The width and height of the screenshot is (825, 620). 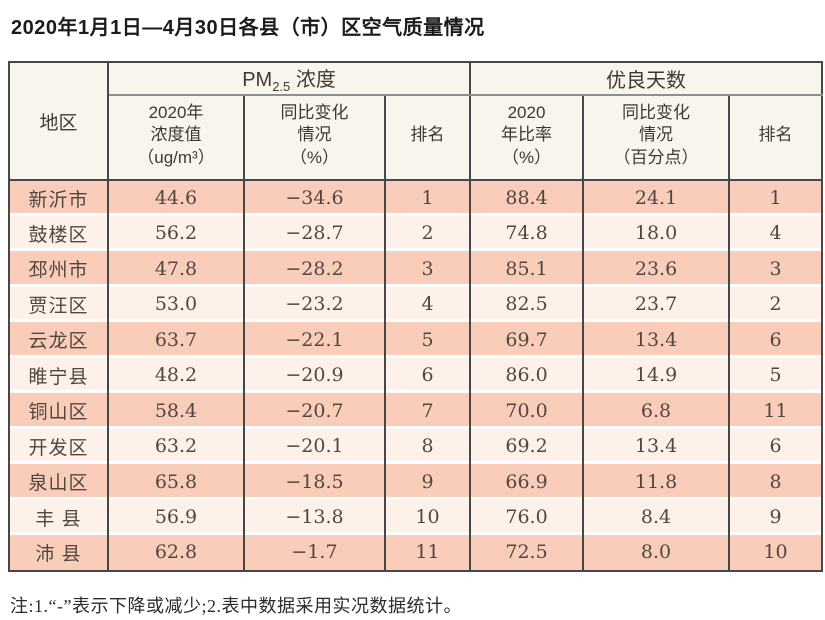 What do you see at coordinates (176, 135) in the screenshot?
I see `header-line: 浓度值` at bounding box center [176, 135].